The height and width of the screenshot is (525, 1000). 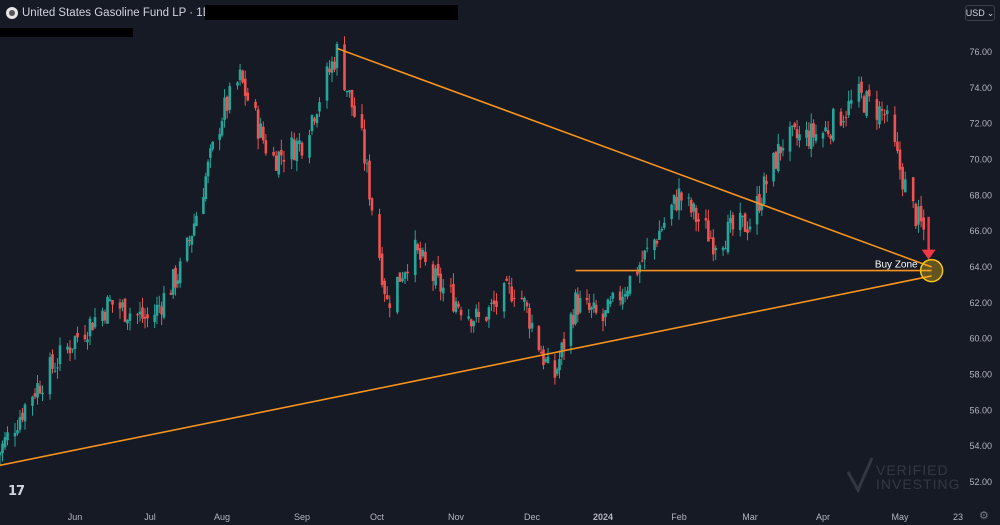 What do you see at coordinates (980, 13) in the screenshot?
I see `currency-button: USD ⌄` at bounding box center [980, 13].